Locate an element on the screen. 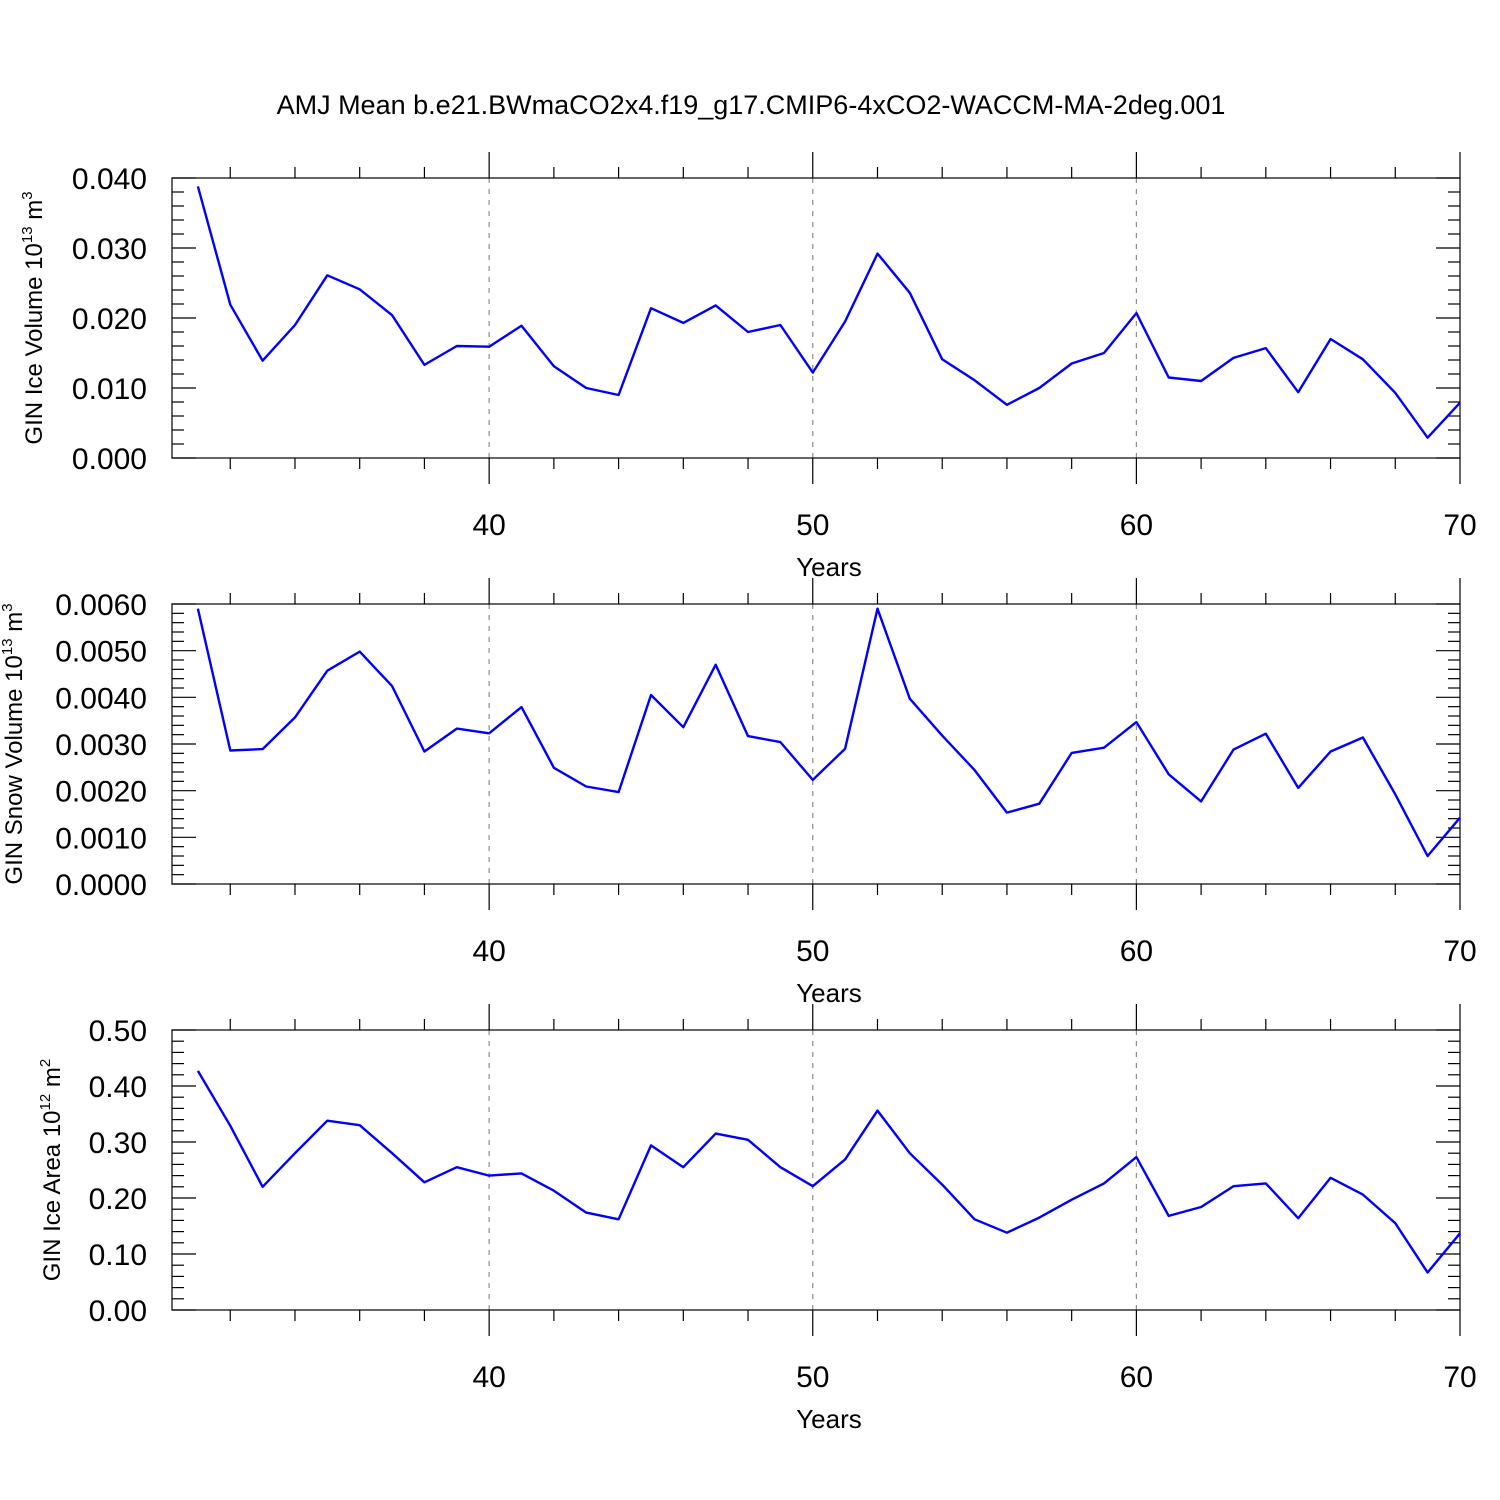 The width and height of the screenshot is (1500, 1500). y-tick-label: 0.0000 is located at coordinates (101, 885).